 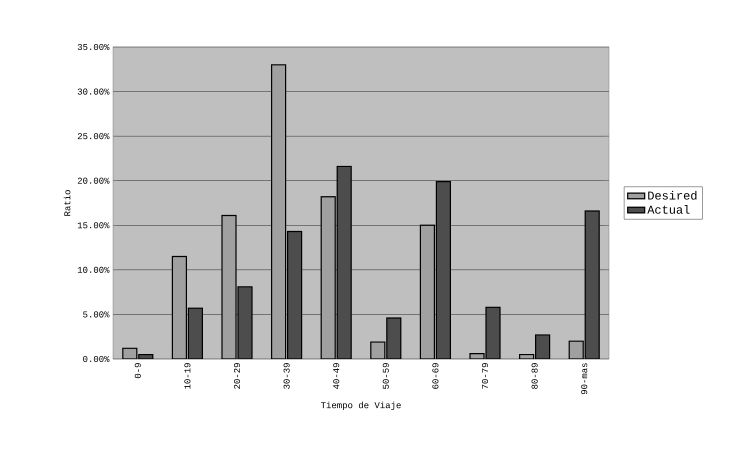 I want to click on y-tick-label: 20.00%, so click(x=94, y=181).